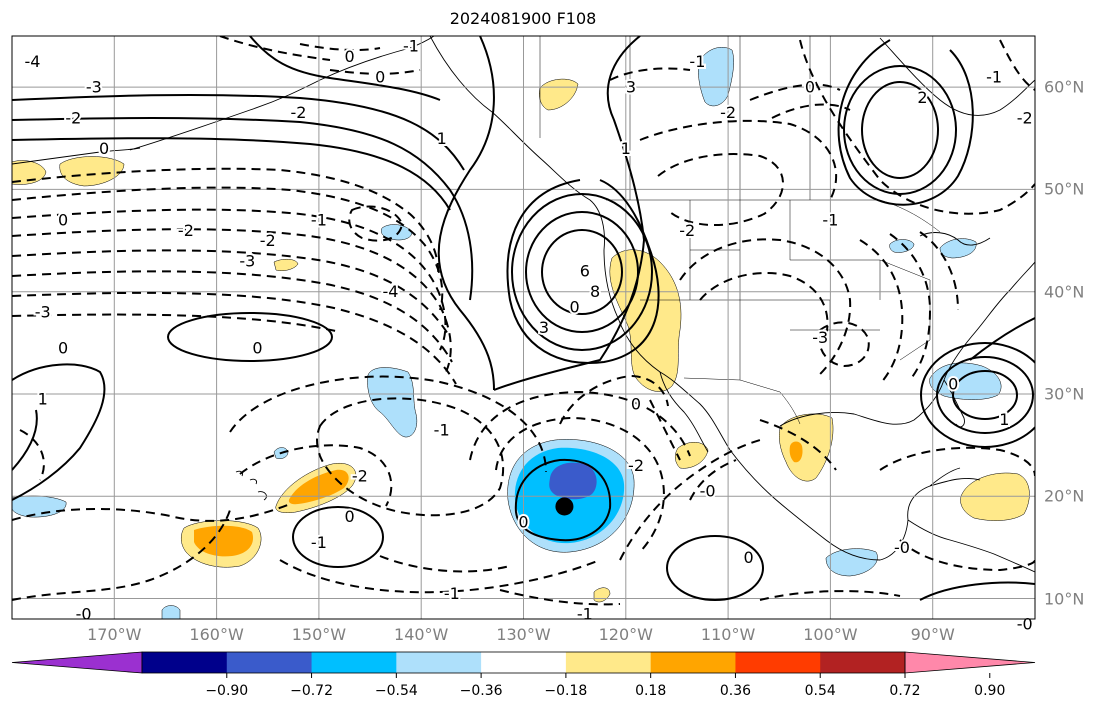  Describe the element at coordinates (955, 239) in the screenshot. I see `coastline-great-lakes` at that location.